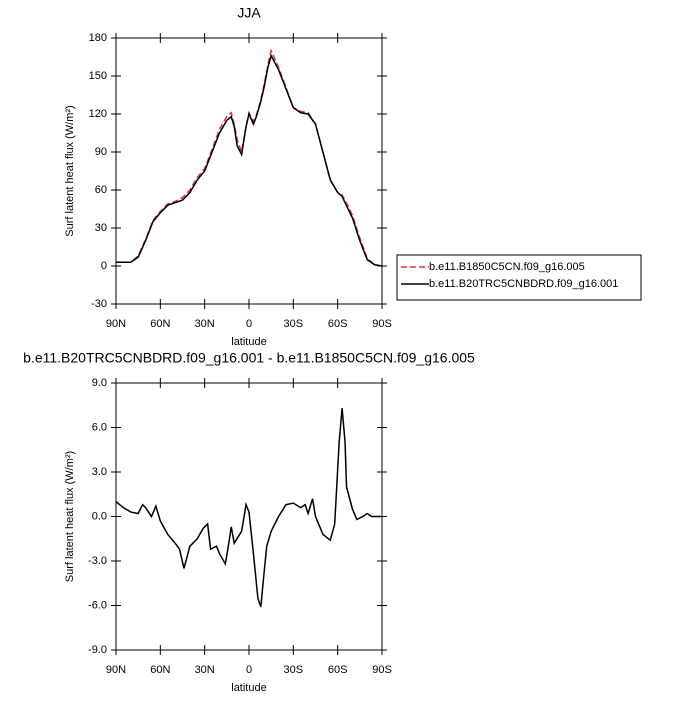 Image resolution: width=689 pixels, height=702 pixels. Describe the element at coordinates (99, 516) in the screenshot. I see `y-tick-label: 0.0` at that location.